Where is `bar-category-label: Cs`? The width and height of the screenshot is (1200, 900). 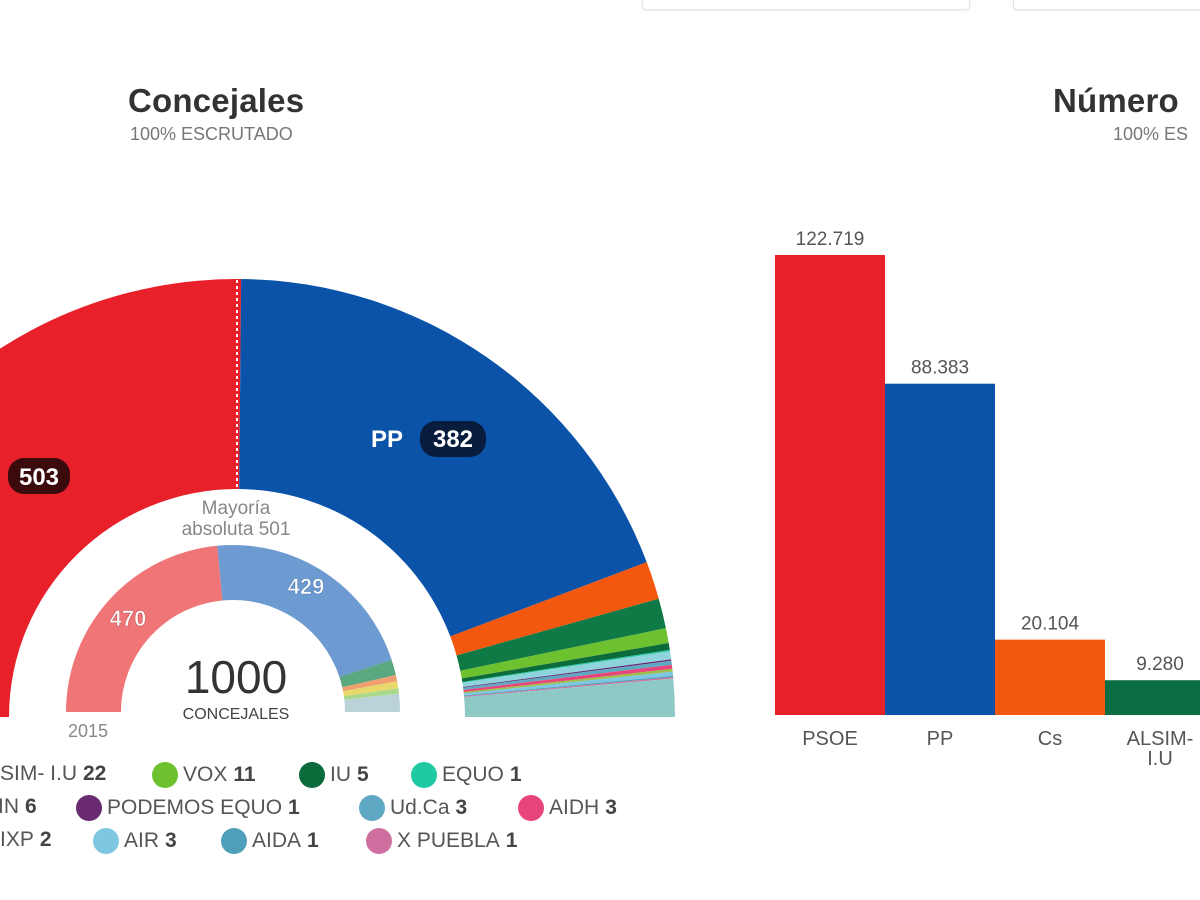
bar-category-label: Cs is located at coordinates (1050, 739).